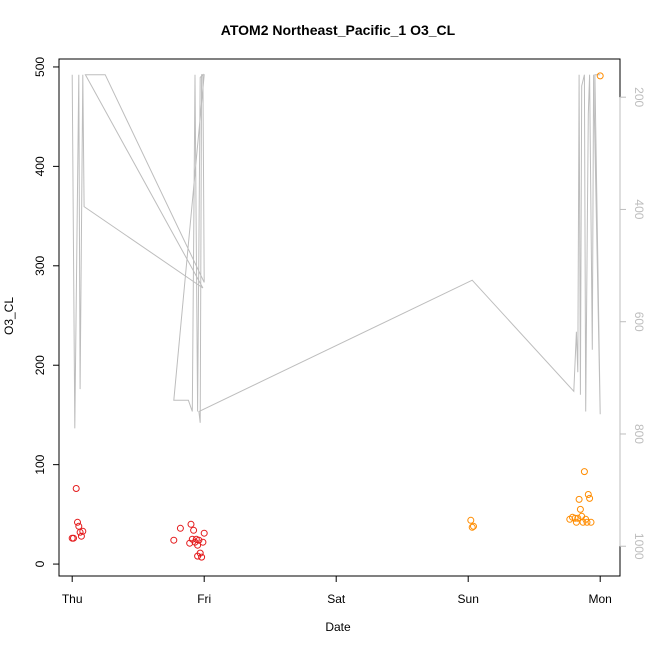  Describe the element at coordinates (468, 599) in the screenshot. I see `x-tick-label: Sun` at that location.